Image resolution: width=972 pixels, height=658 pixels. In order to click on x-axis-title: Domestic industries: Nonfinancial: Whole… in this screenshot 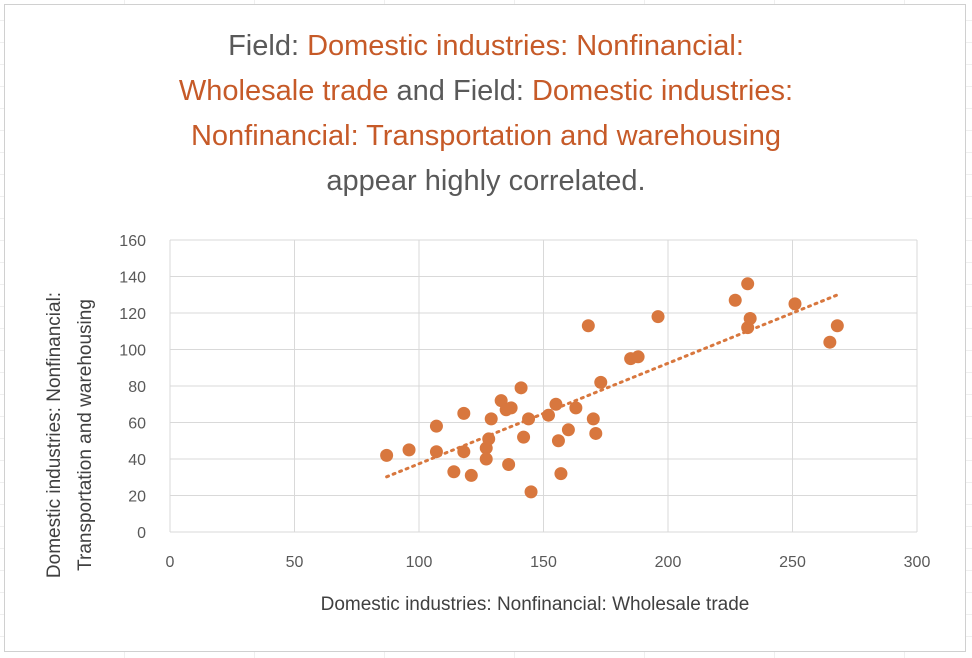, I will do `click(535, 604)`.